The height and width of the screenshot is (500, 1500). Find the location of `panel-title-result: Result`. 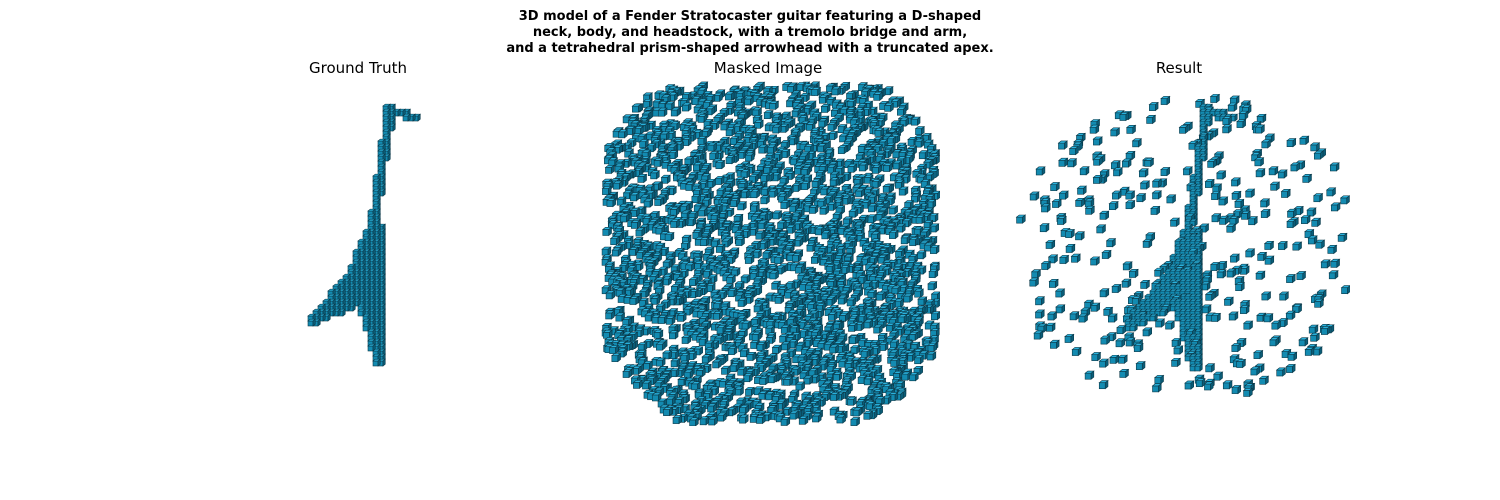

panel-title-result: Result is located at coordinates (1179, 68).